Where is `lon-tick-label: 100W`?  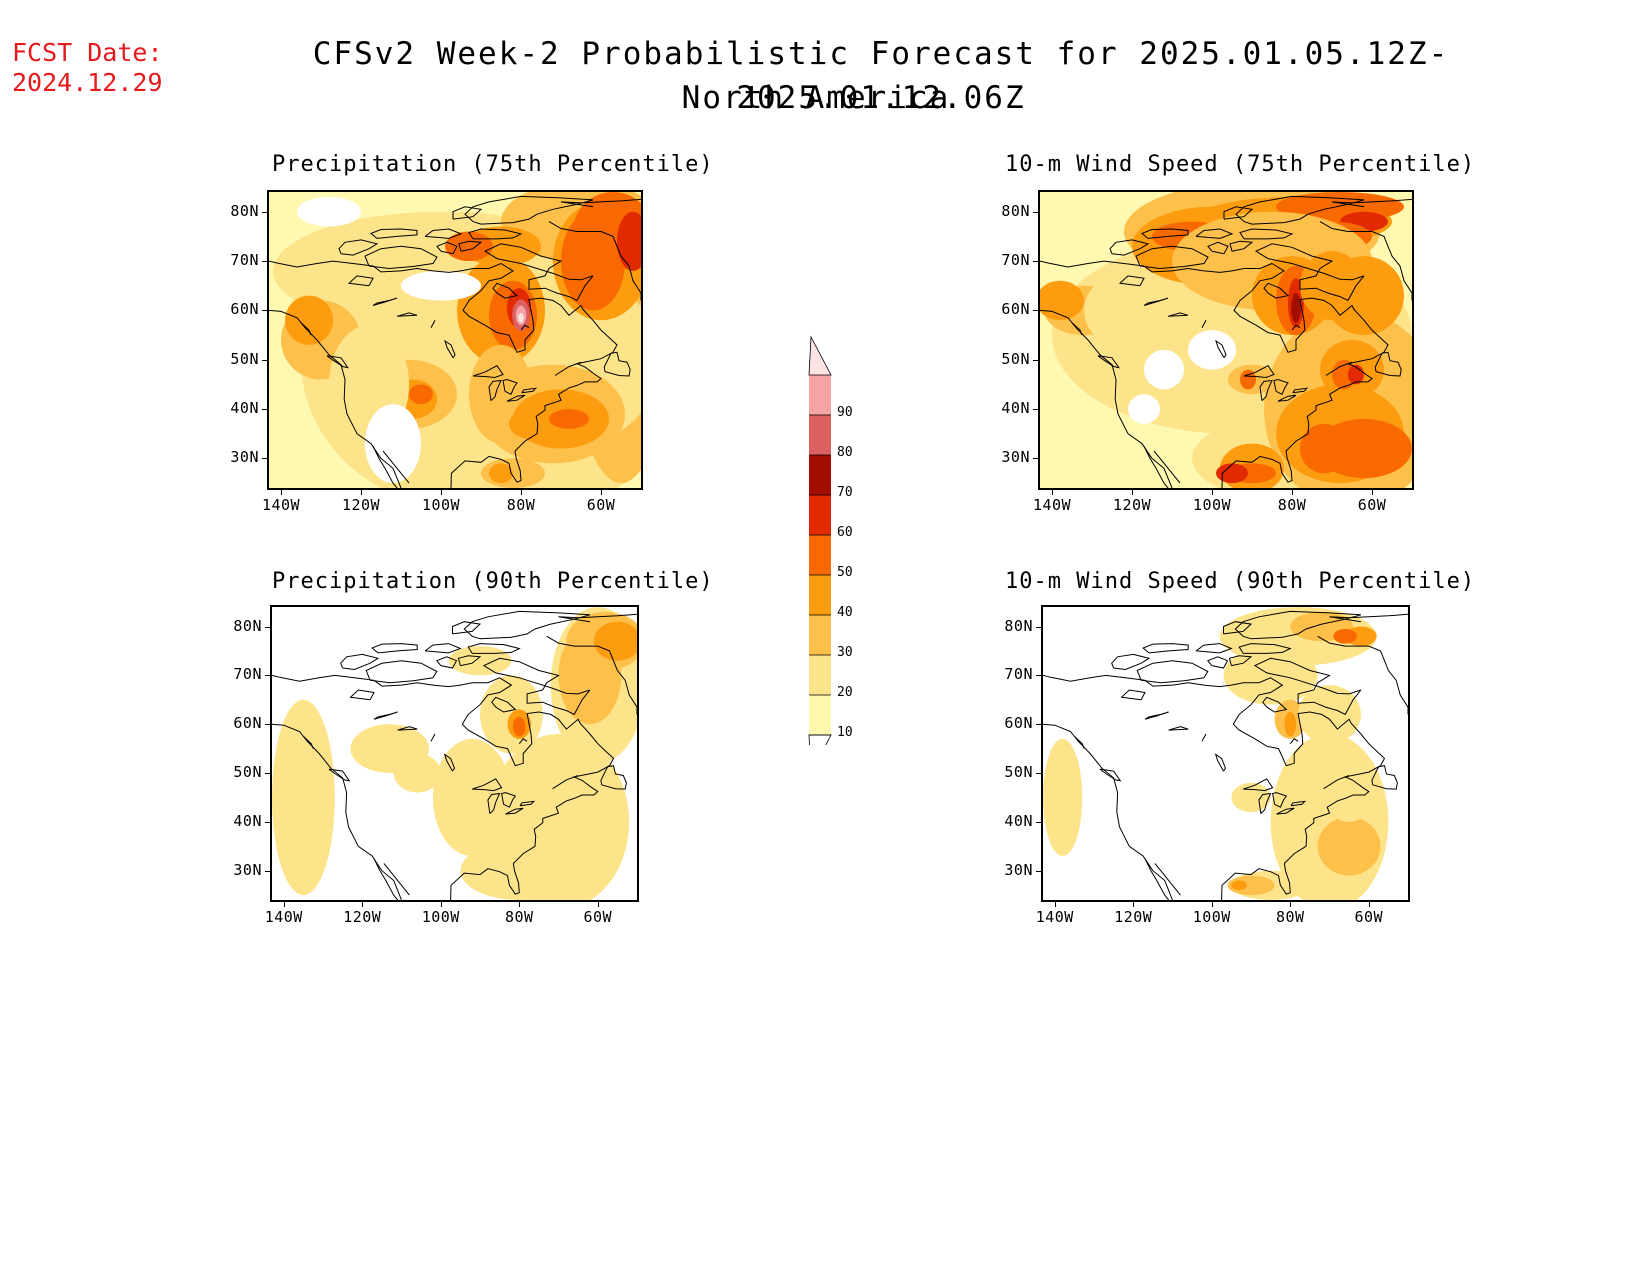 lon-tick-label: 100W is located at coordinates (1212, 505).